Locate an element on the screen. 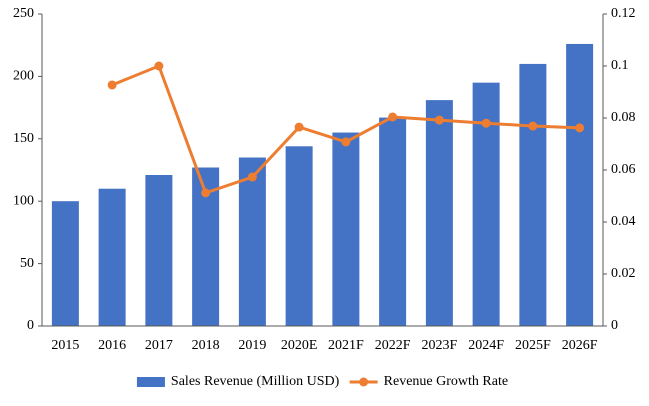  y2-tick-label: 0.12 is located at coordinates (623, 13).